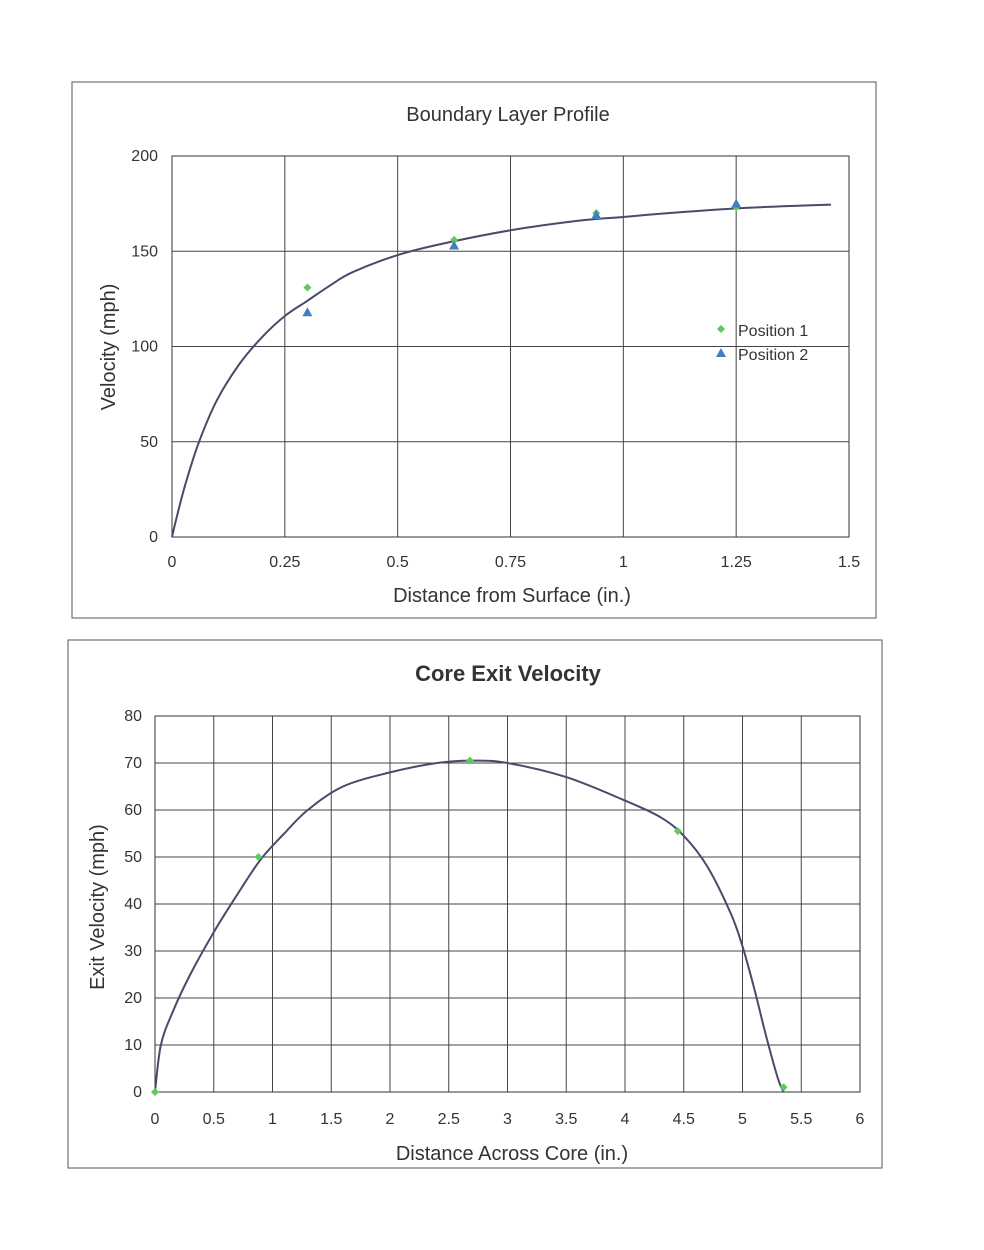 This screenshot has width=984, height=1250. Describe the element at coordinates (625, 1119) in the screenshot. I see `x-tick-label: 4` at that location.